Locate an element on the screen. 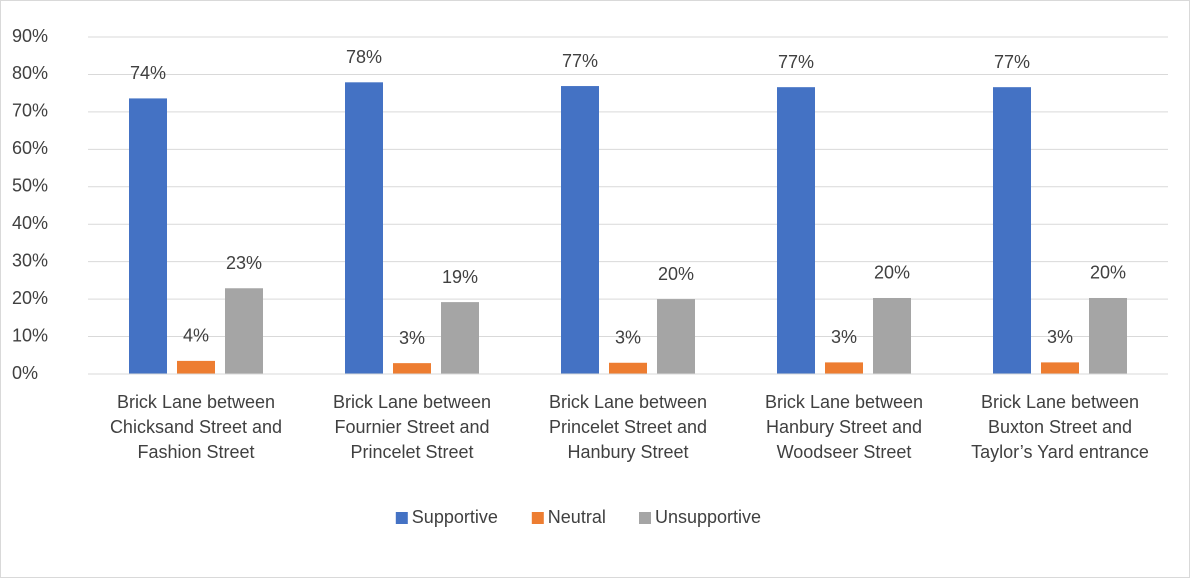 The image size is (1190, 578). legend-label: Unsupportive is located at coordinates (708, 517).